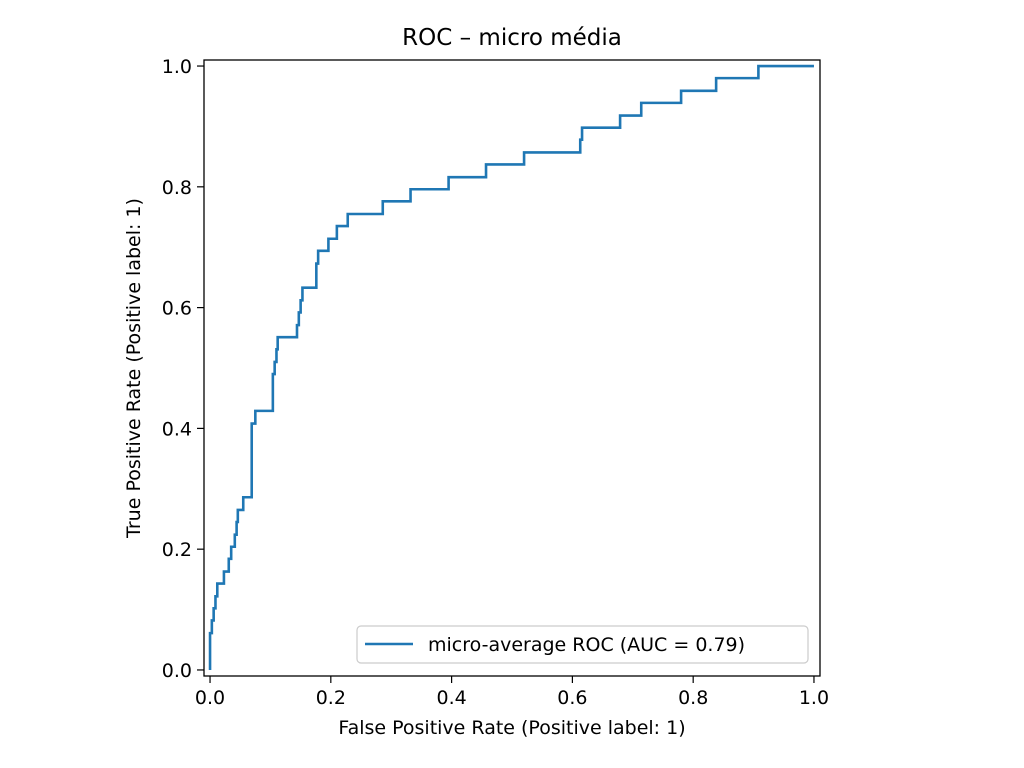  Describe the element at coordinates (586, 645) in the screenshot. I see `legend-entry: micro-average ROC (AUC = 0.79)` at that location.